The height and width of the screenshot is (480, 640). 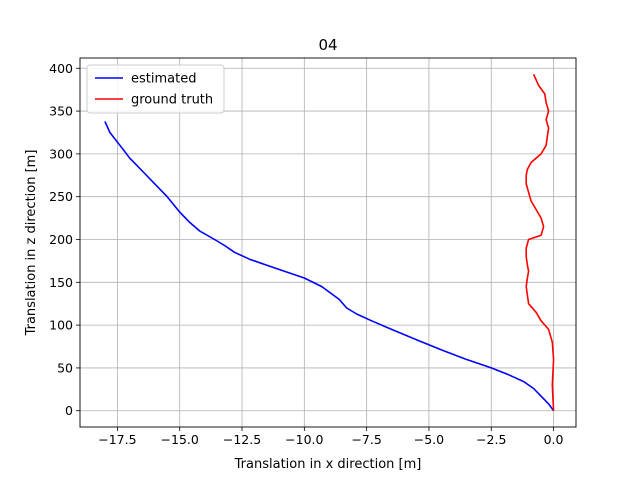 What do you see at coordinates (540, 242) in the screenshot?
I see `series-line-ground-truth` at bounding box center [540, 242].